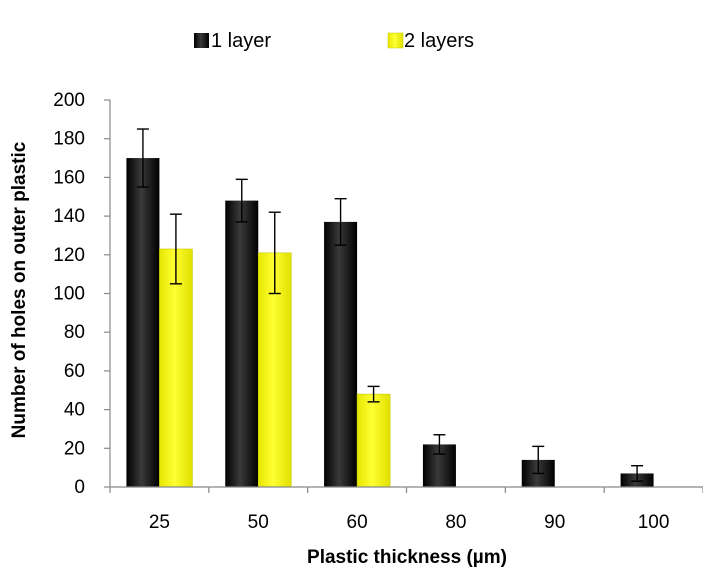  Describe the element at coordinates (406, 510) in the screenshot. I see `x-axis-ticks: 25 50 60 80 90 100` at that location.